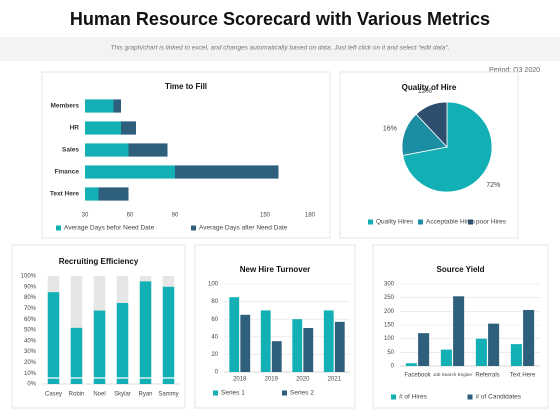  Describe the element at coordinates (390, 128) in the screenshot. I see `data-label: 16%` at that location.